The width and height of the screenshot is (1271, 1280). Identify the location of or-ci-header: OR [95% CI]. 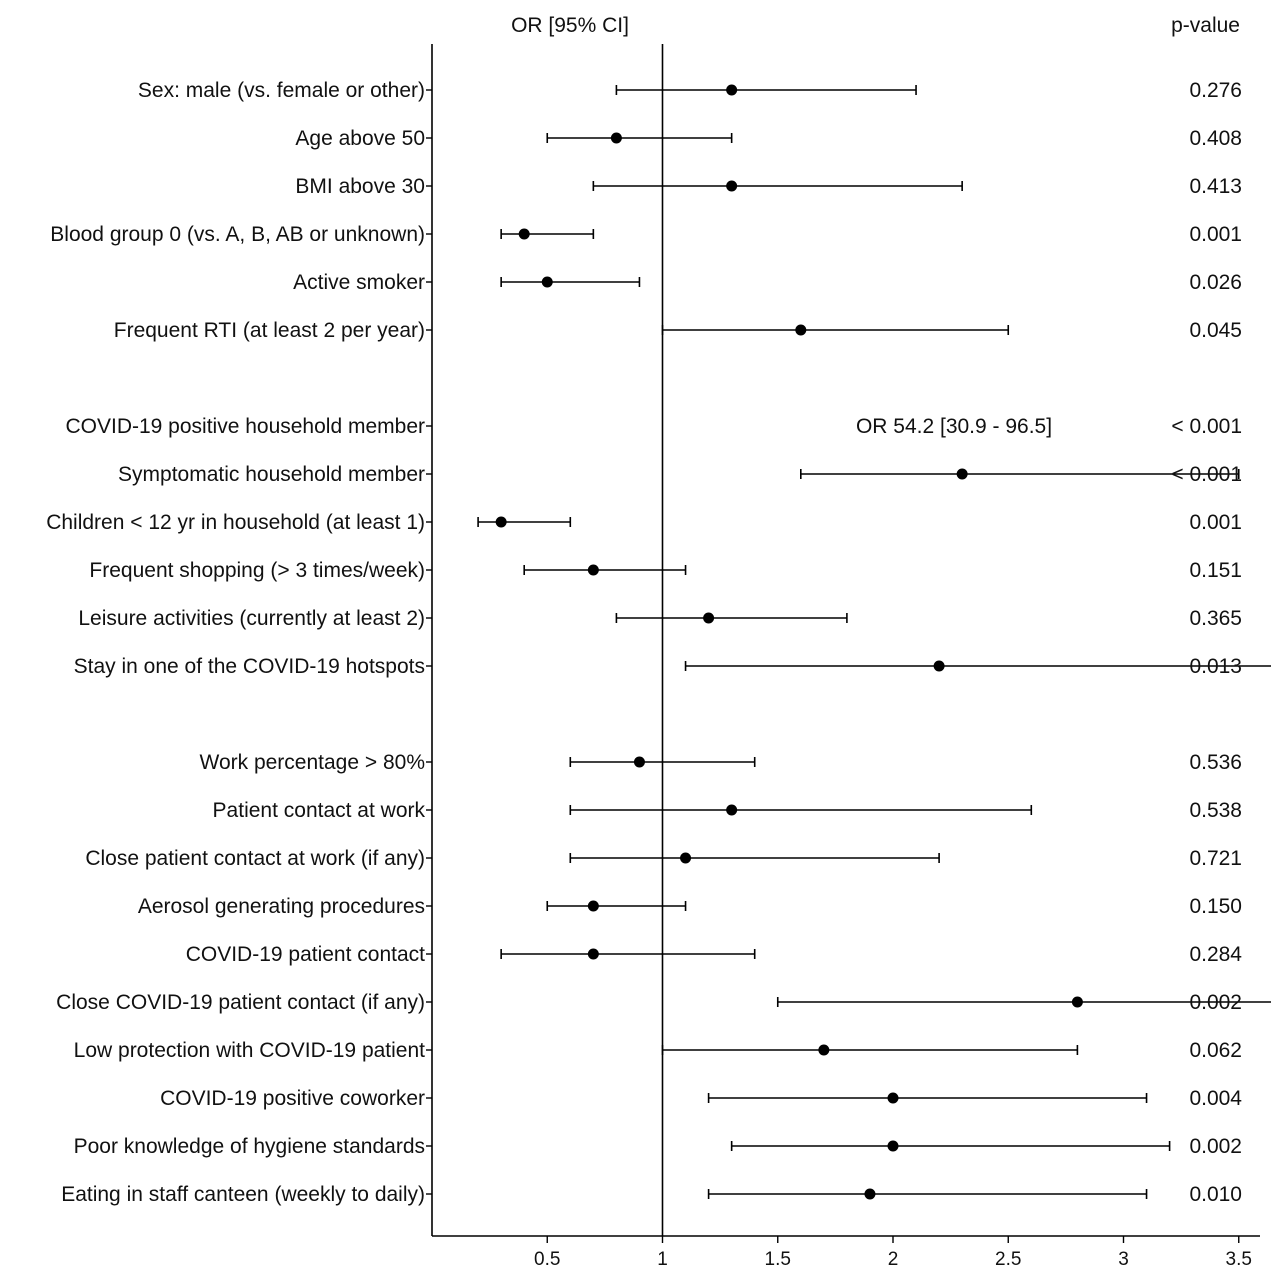
(570, 25).